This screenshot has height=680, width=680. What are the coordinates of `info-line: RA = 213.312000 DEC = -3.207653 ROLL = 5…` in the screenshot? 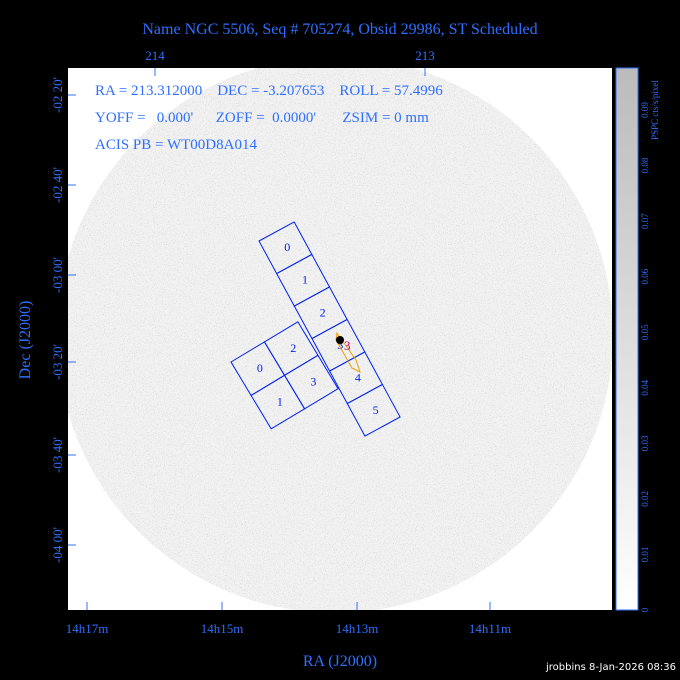 It's located at (269, 91).